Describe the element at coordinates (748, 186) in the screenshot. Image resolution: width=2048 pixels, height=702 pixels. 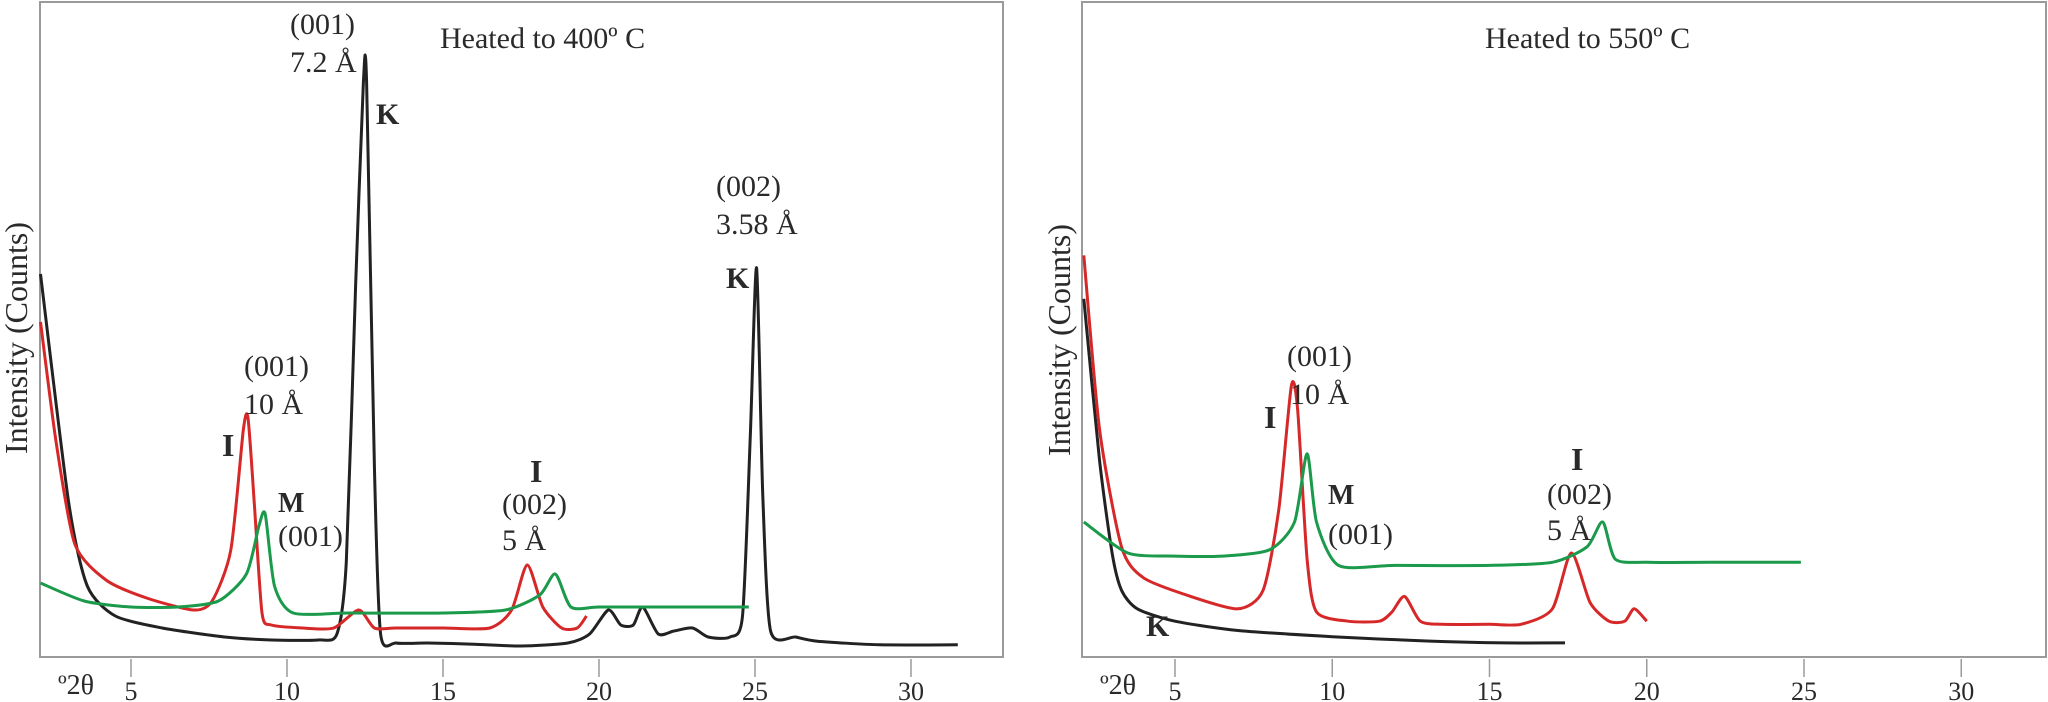
I see `left-k002-index: (002)` at that location.